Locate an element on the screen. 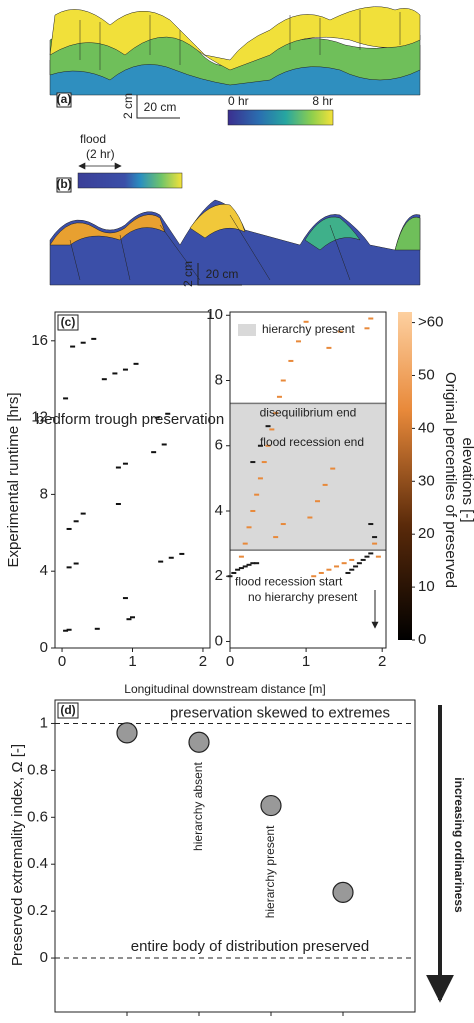  colorbar-tick-label: 50 is located at coordinates (426, 374).